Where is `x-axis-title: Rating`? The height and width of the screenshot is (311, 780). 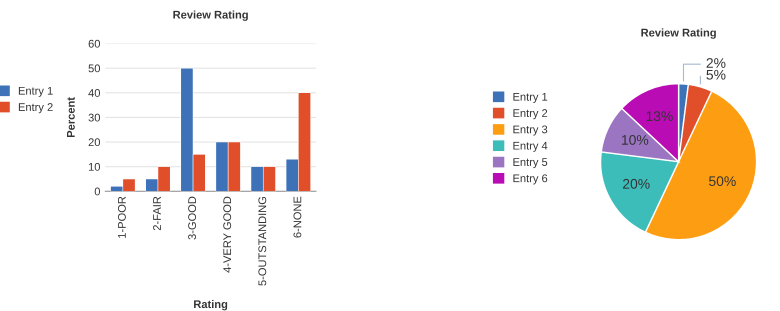 x-axis-title: Rating is located at coordinates (211, 305).